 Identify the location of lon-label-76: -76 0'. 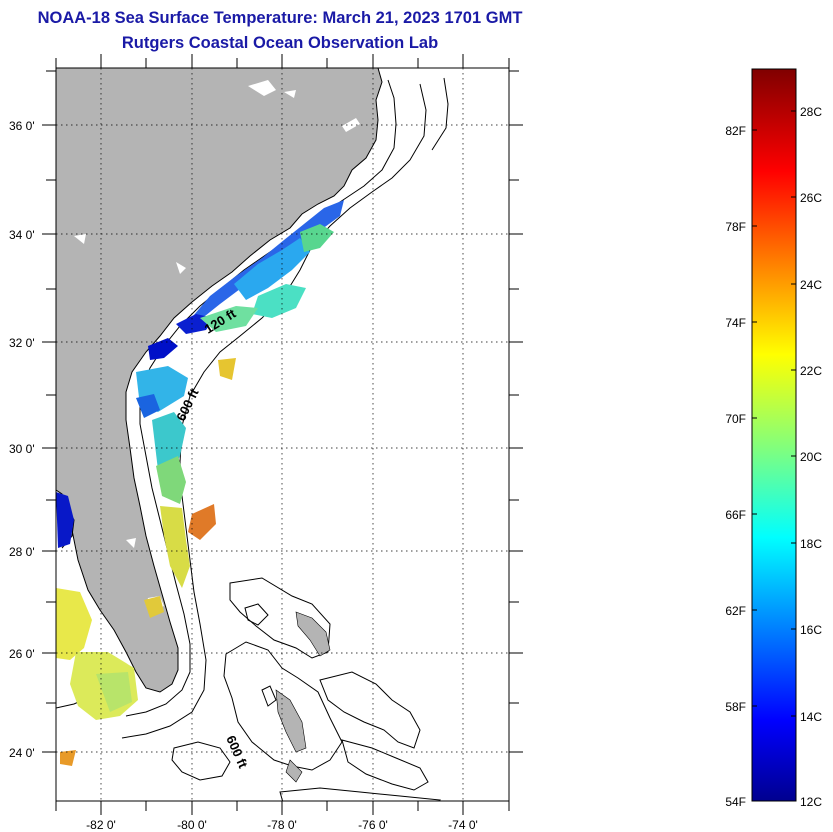
(373, 825).